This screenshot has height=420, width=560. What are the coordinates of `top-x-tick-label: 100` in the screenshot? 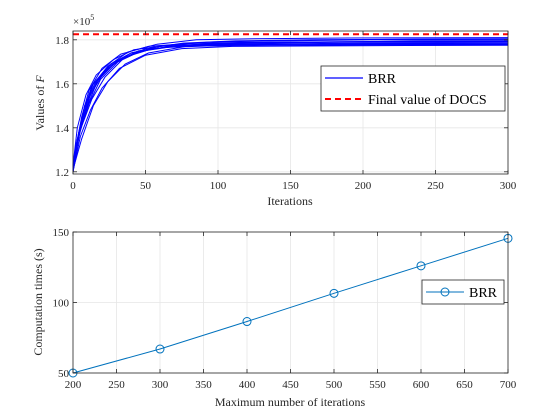 It's located at (218, 186).